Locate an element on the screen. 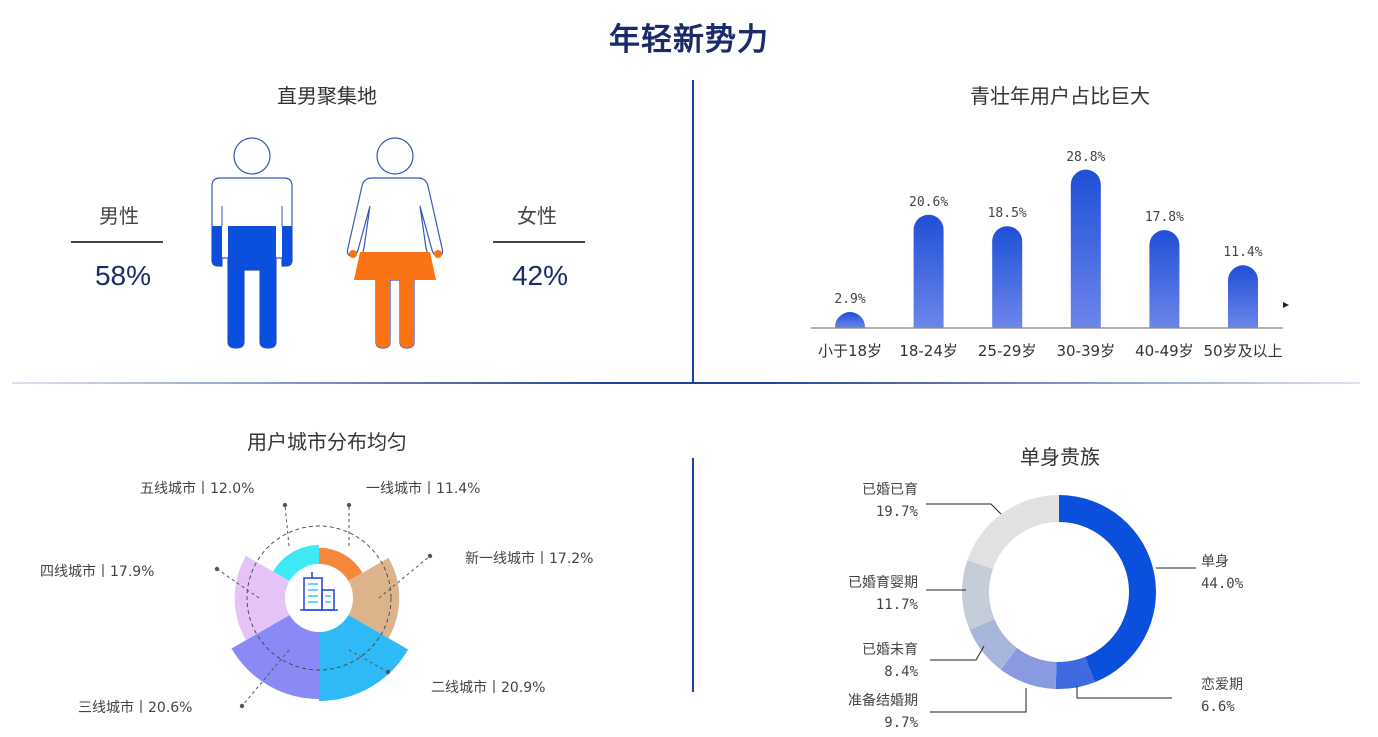 This screenshot has height=737, width=1378. single-segment-label: 准备结婚期 9.7% is located at coordinates (877, 712).